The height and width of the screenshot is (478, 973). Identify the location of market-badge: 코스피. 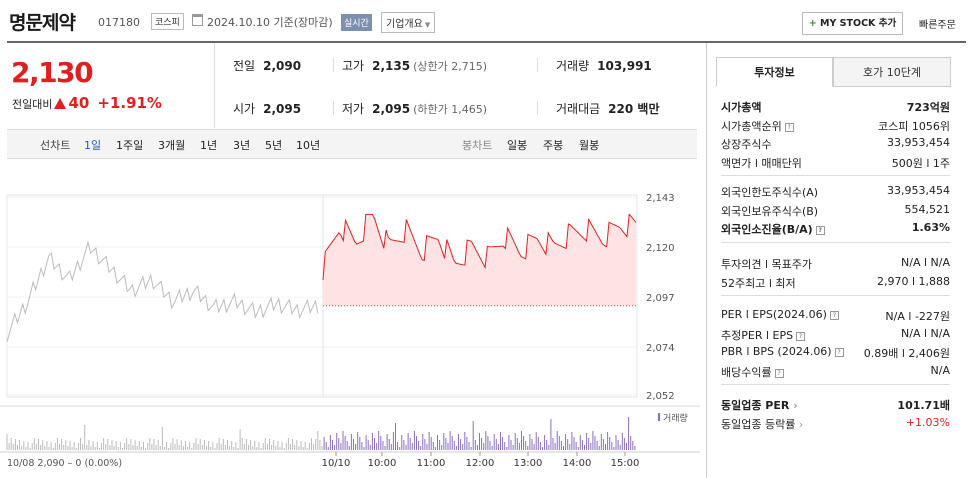
(167, 21).